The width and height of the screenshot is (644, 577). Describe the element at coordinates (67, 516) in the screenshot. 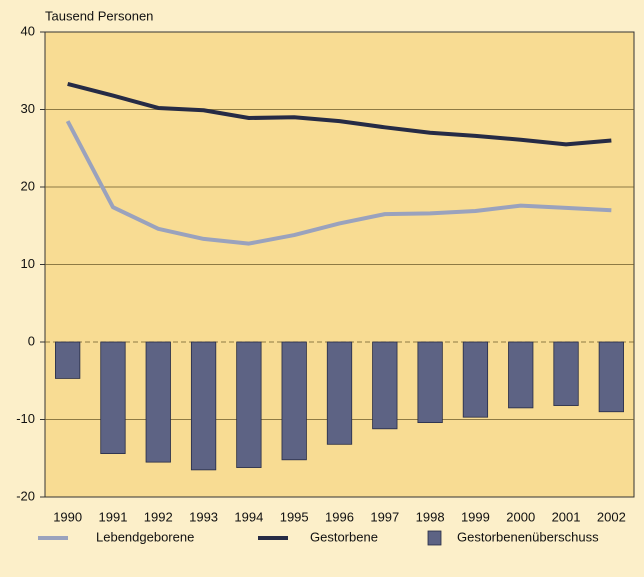

I see `x-tick-label: 1990` at that location.